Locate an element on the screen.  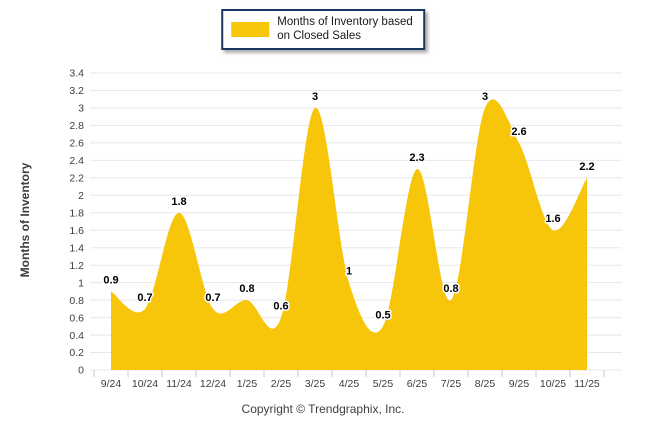
y-axis-title: Months of Inventory is located at coordinates (25, 220).